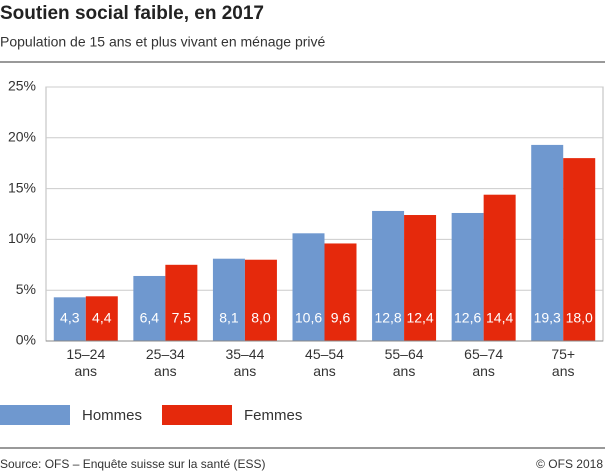 The height and width of the screenshot is (475, 605). Describe the element at coordinates (308, 318) in the screenshot. I see `value-label: 10,6` at that location.